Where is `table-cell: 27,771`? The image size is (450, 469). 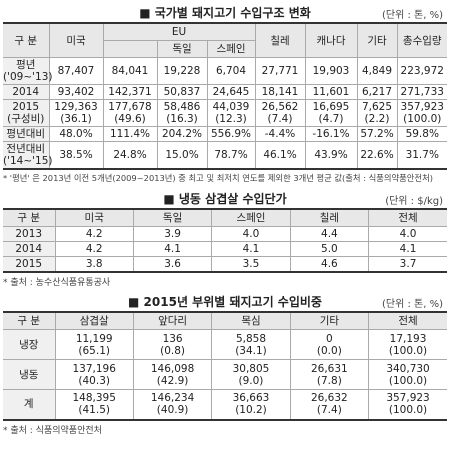 table-cell: 27,771 is located at coordinates (280, 71).